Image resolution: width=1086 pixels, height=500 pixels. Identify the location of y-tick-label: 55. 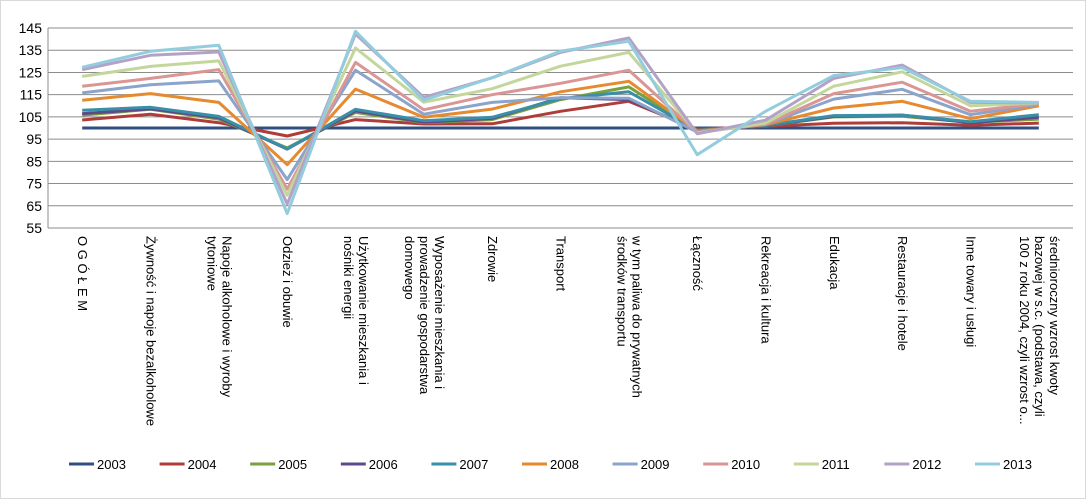
(34, 228).